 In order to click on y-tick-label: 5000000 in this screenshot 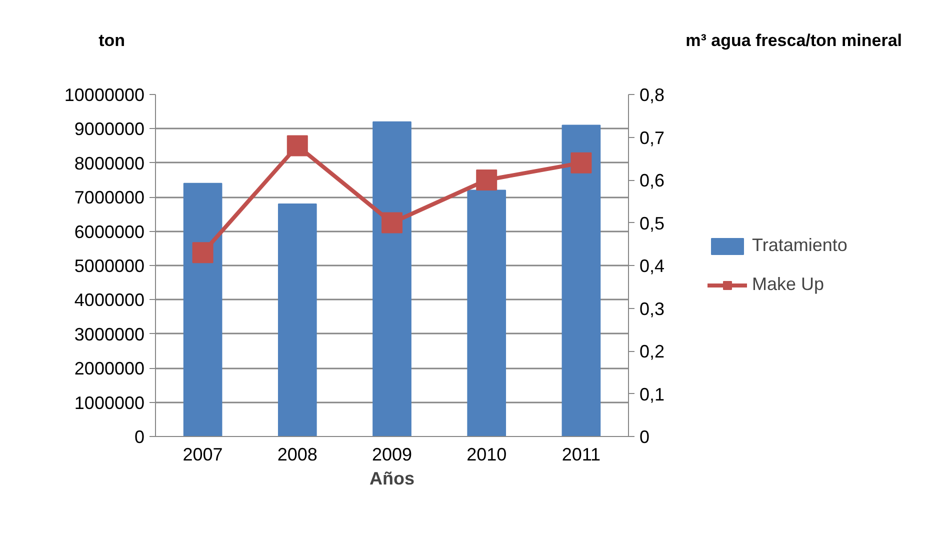, I will do `click(109, 266)`.